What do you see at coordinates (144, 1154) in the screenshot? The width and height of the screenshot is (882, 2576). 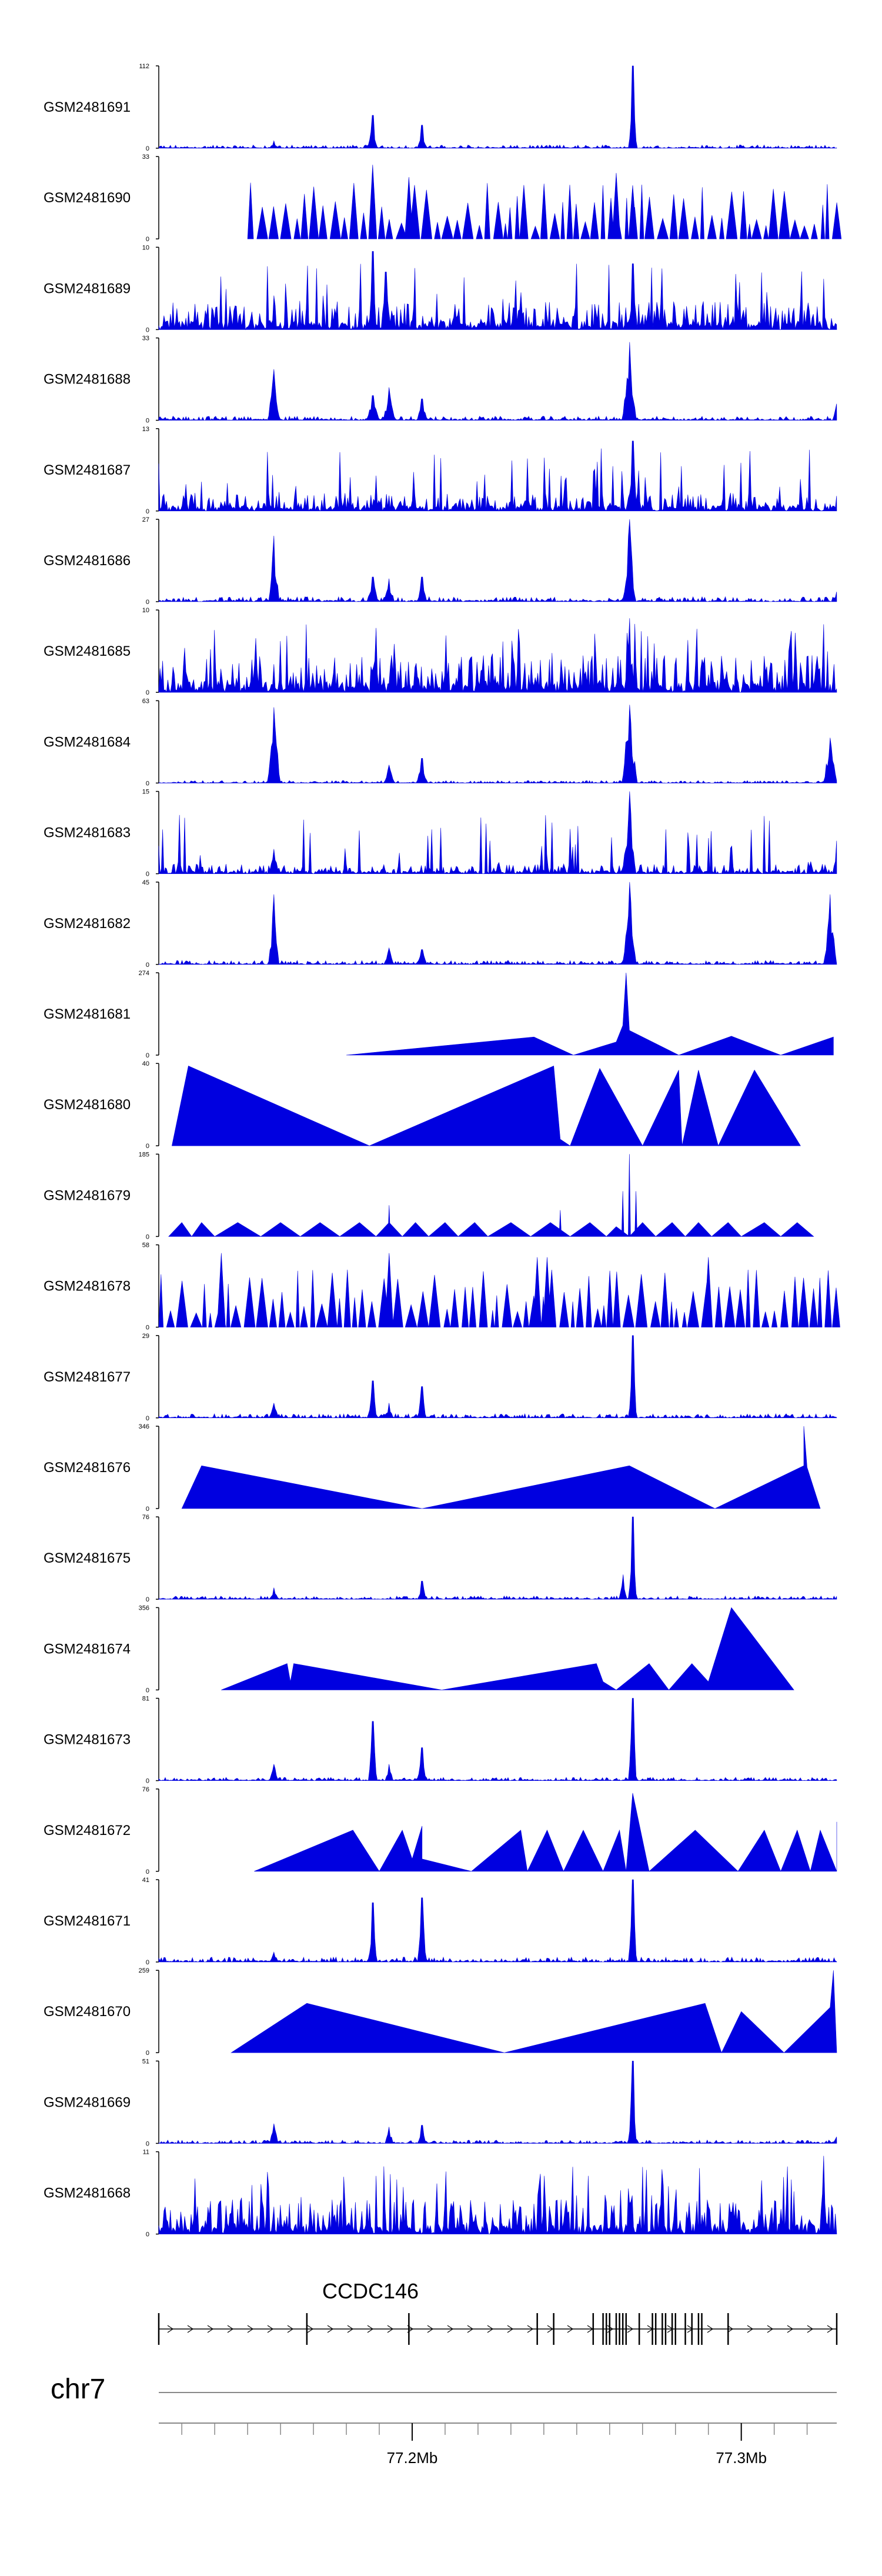 I see `y-max-label: 185` at bounding box center [144, 1154].